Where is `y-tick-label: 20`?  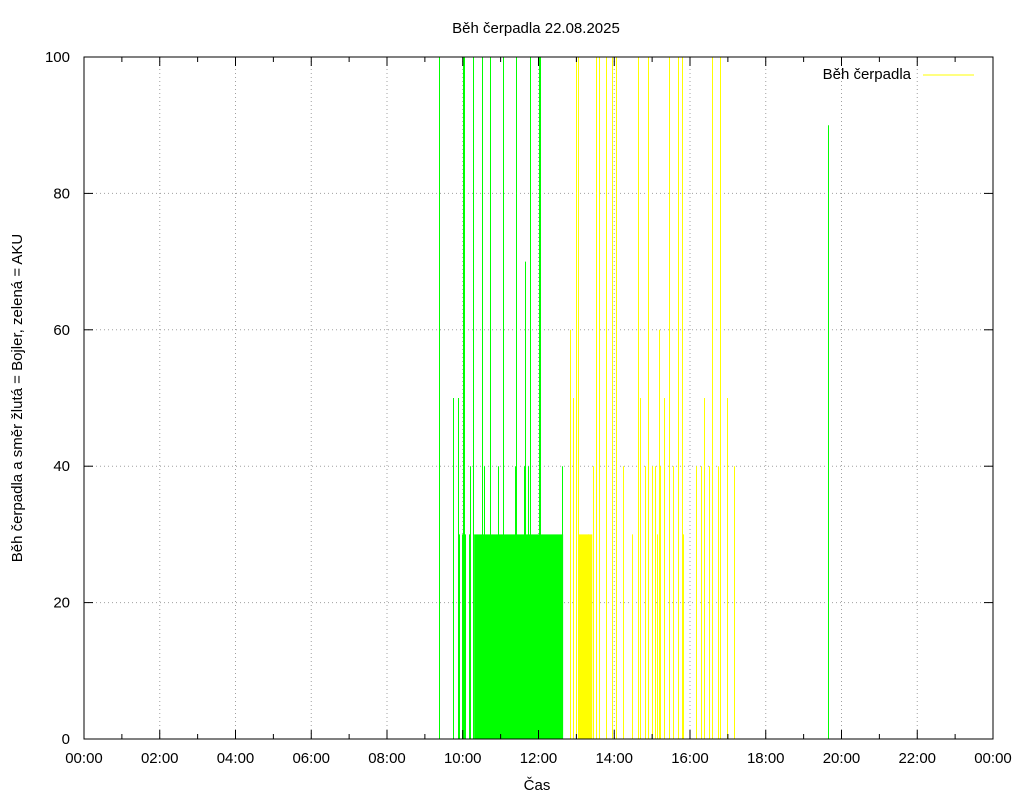
y-tick-label: 20 is located at coordinates (61, 603).